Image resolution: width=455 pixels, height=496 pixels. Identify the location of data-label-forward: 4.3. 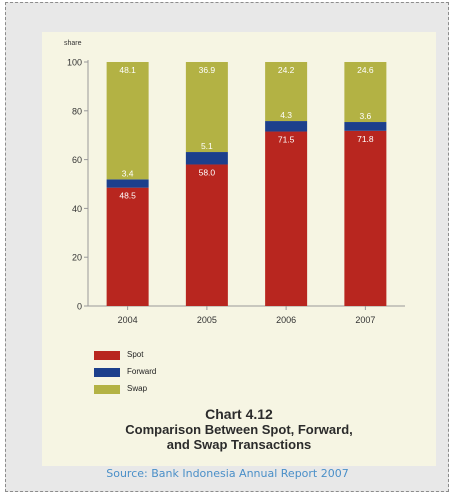
(286, 115).